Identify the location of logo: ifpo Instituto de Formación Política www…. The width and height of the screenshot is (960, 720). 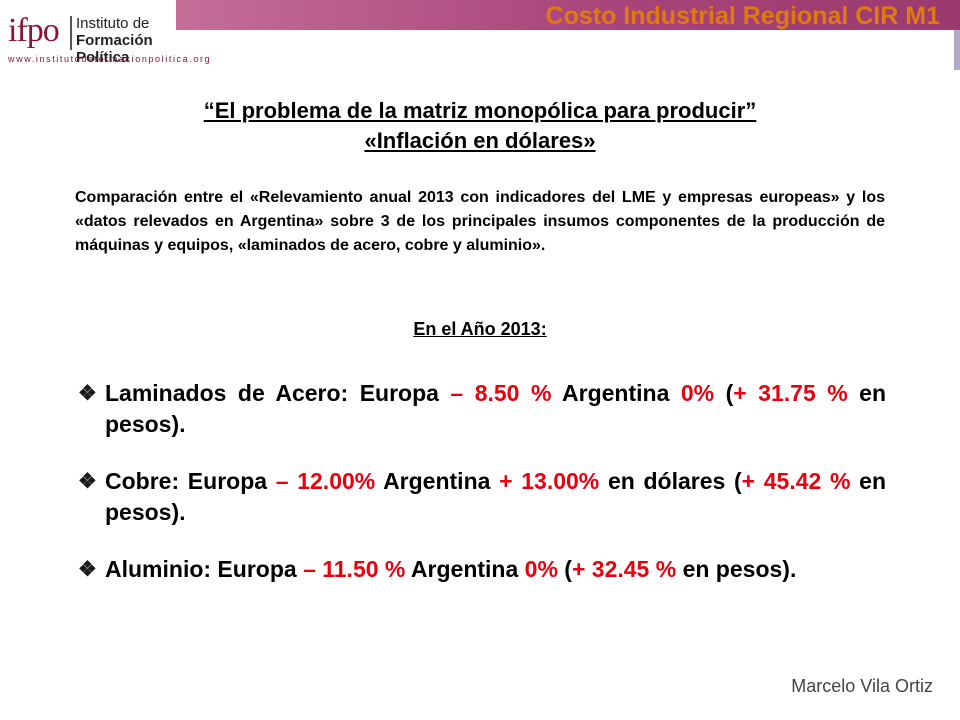
(110, 36).